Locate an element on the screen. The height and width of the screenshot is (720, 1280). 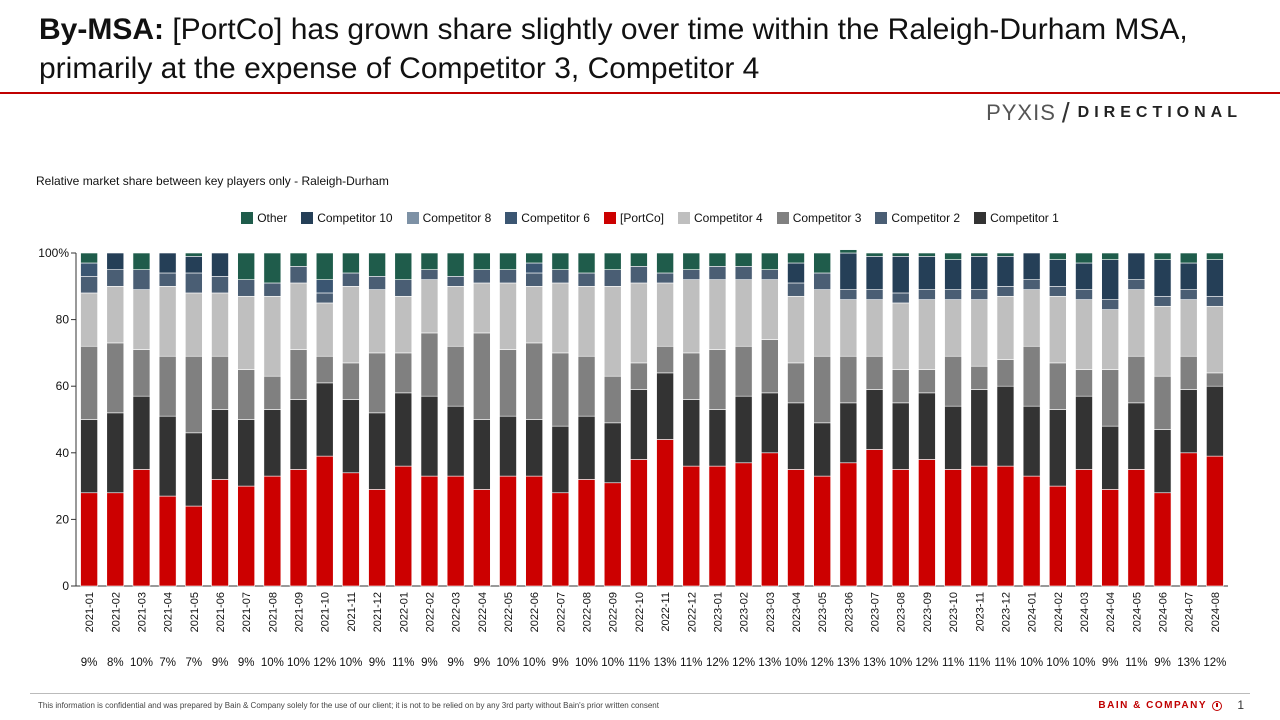
x-tick-label: 2022-12 is located at coordinates (692, 612).